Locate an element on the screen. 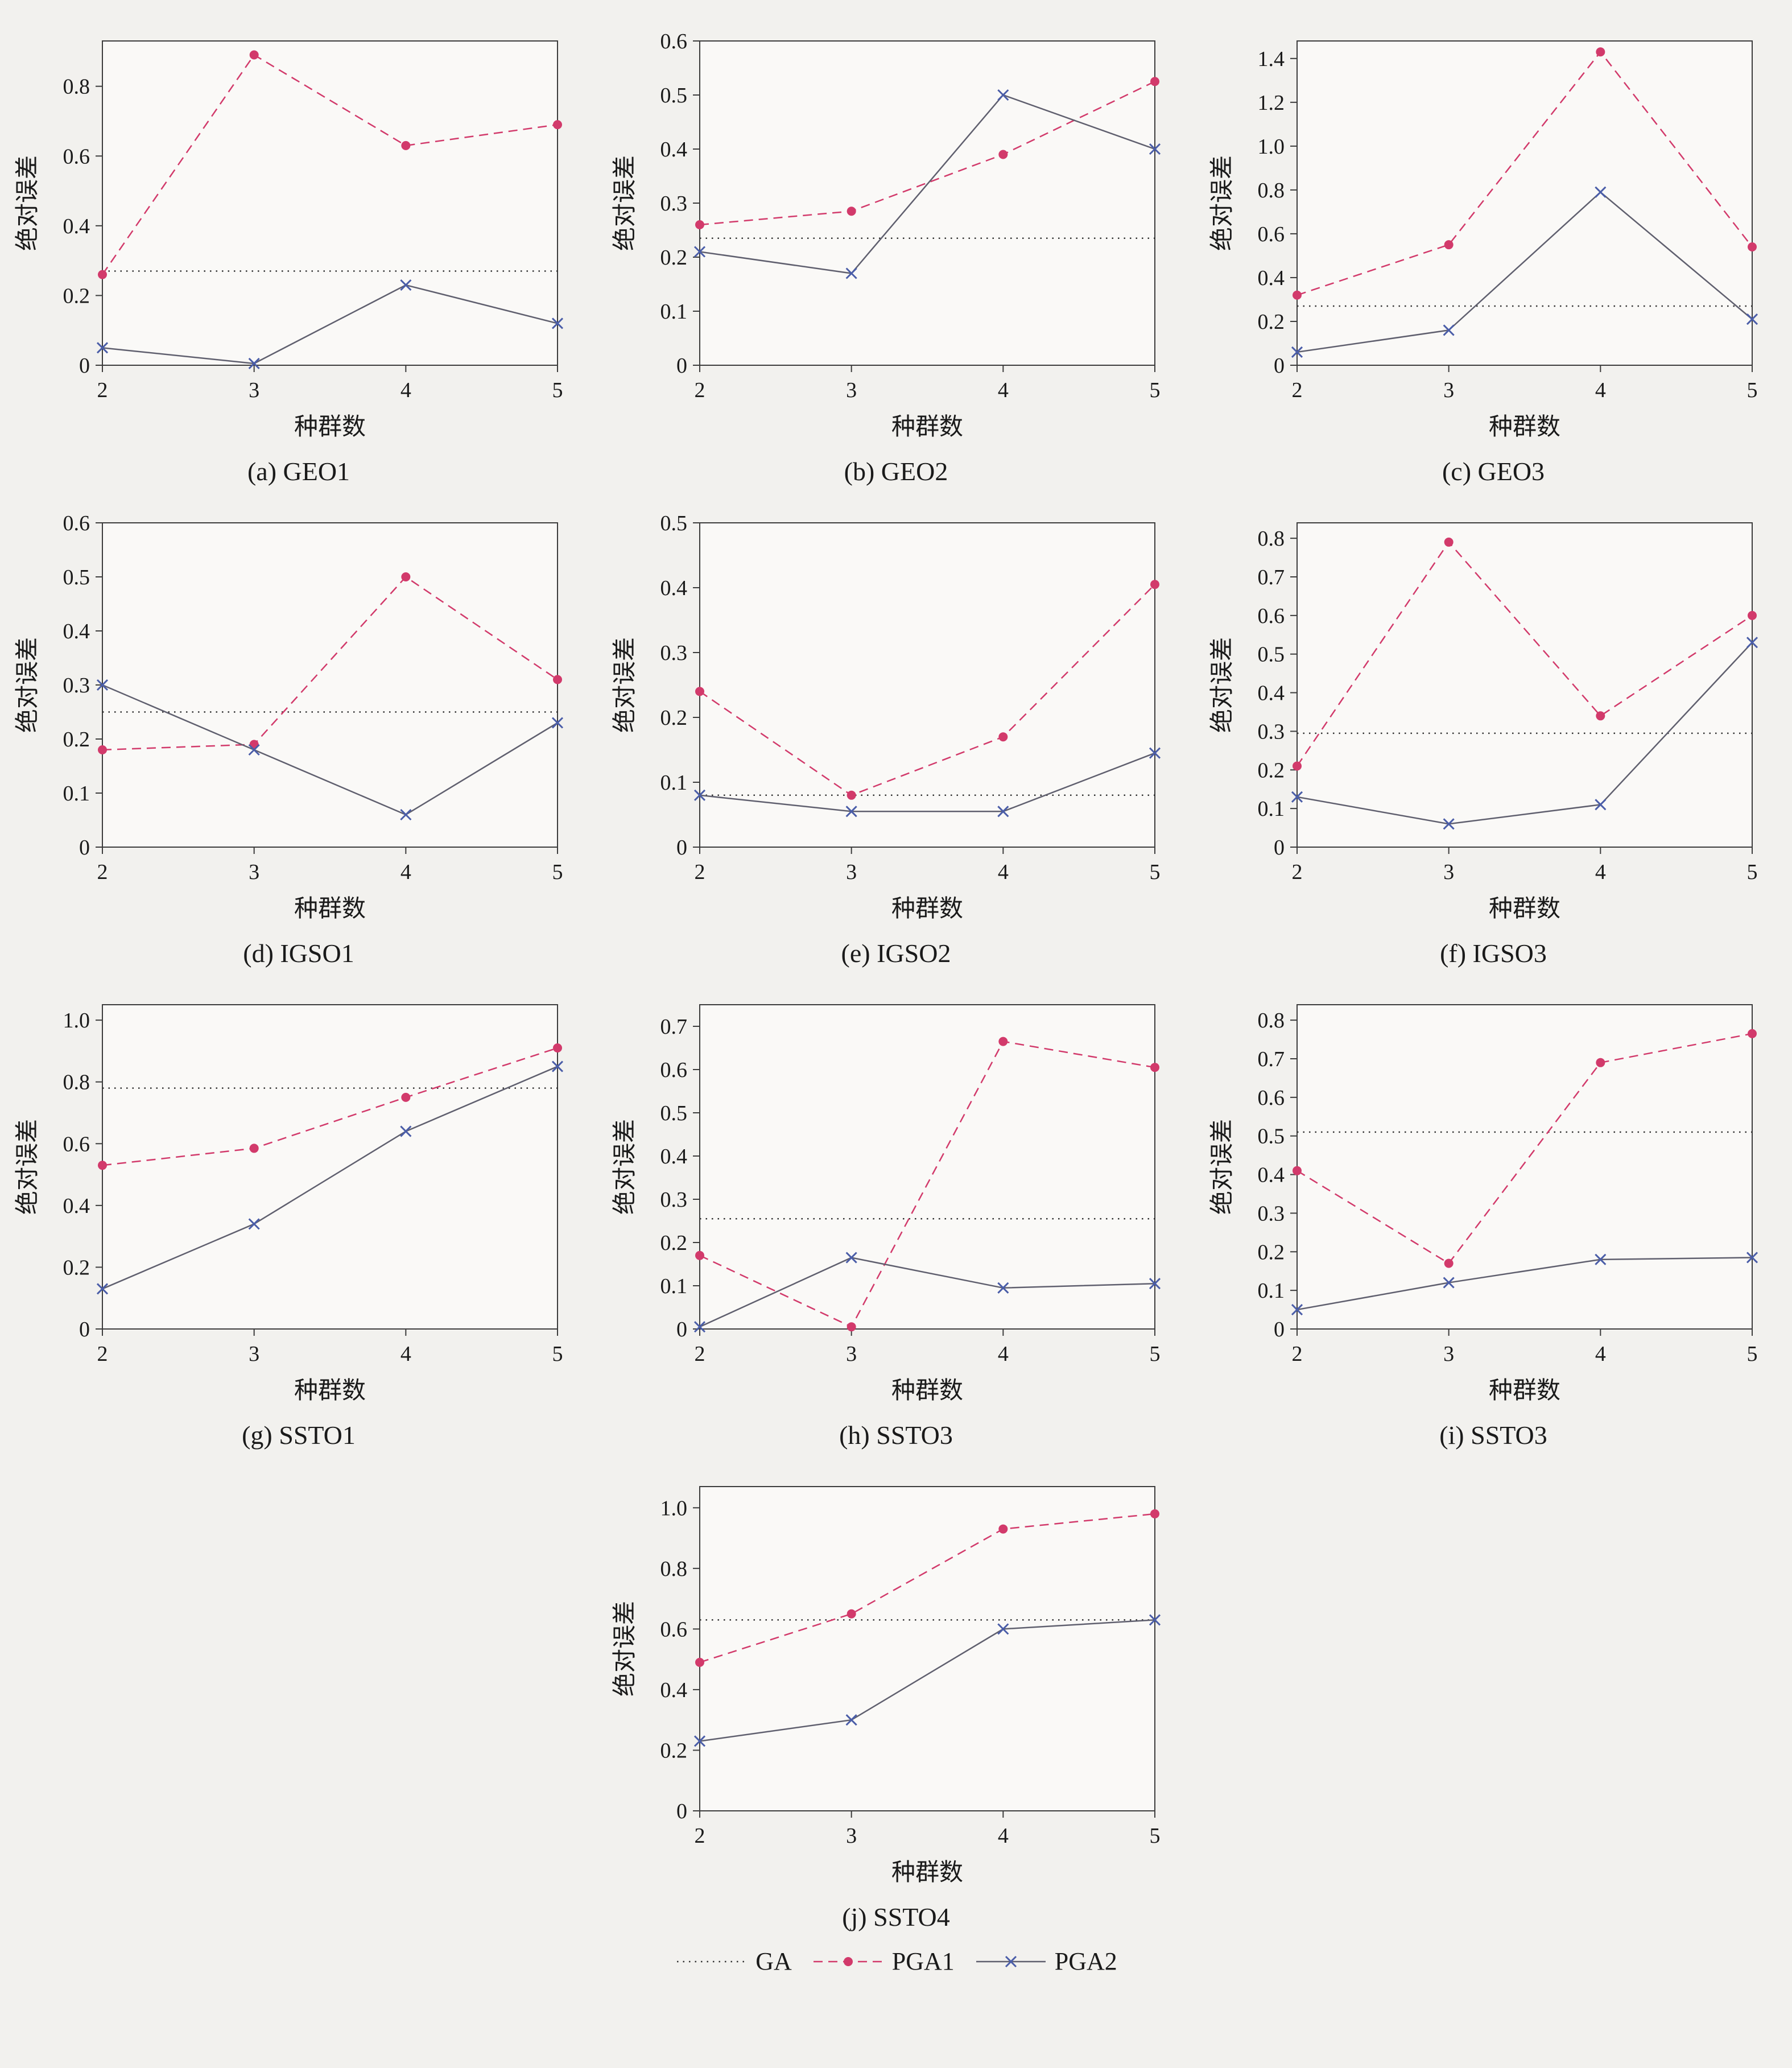 The height and width of the screenshot is (2068, 1792). y-tick-label: 0.1 is located at coordinates (76, 794).